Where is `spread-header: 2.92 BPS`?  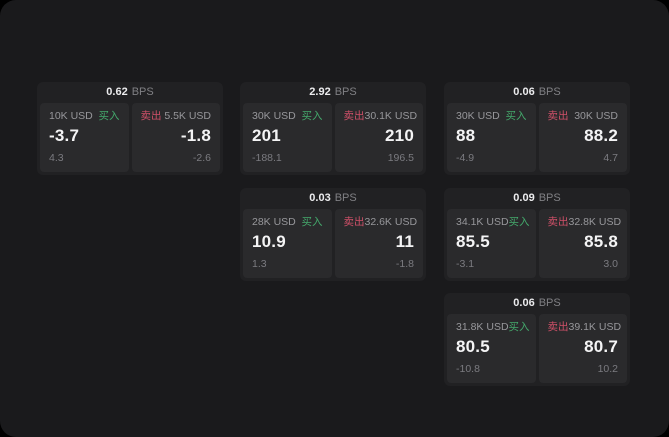 spread-header: 2.92 BPS is located at coordinates (333, 92).